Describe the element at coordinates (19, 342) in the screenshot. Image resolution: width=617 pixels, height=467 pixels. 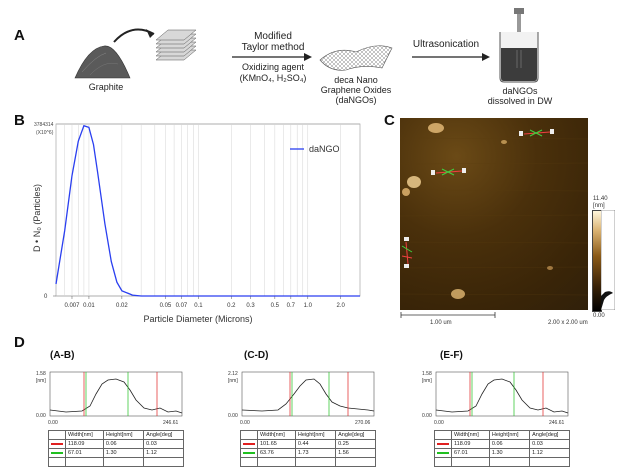
I see `panel-letter-d: D` at that location.